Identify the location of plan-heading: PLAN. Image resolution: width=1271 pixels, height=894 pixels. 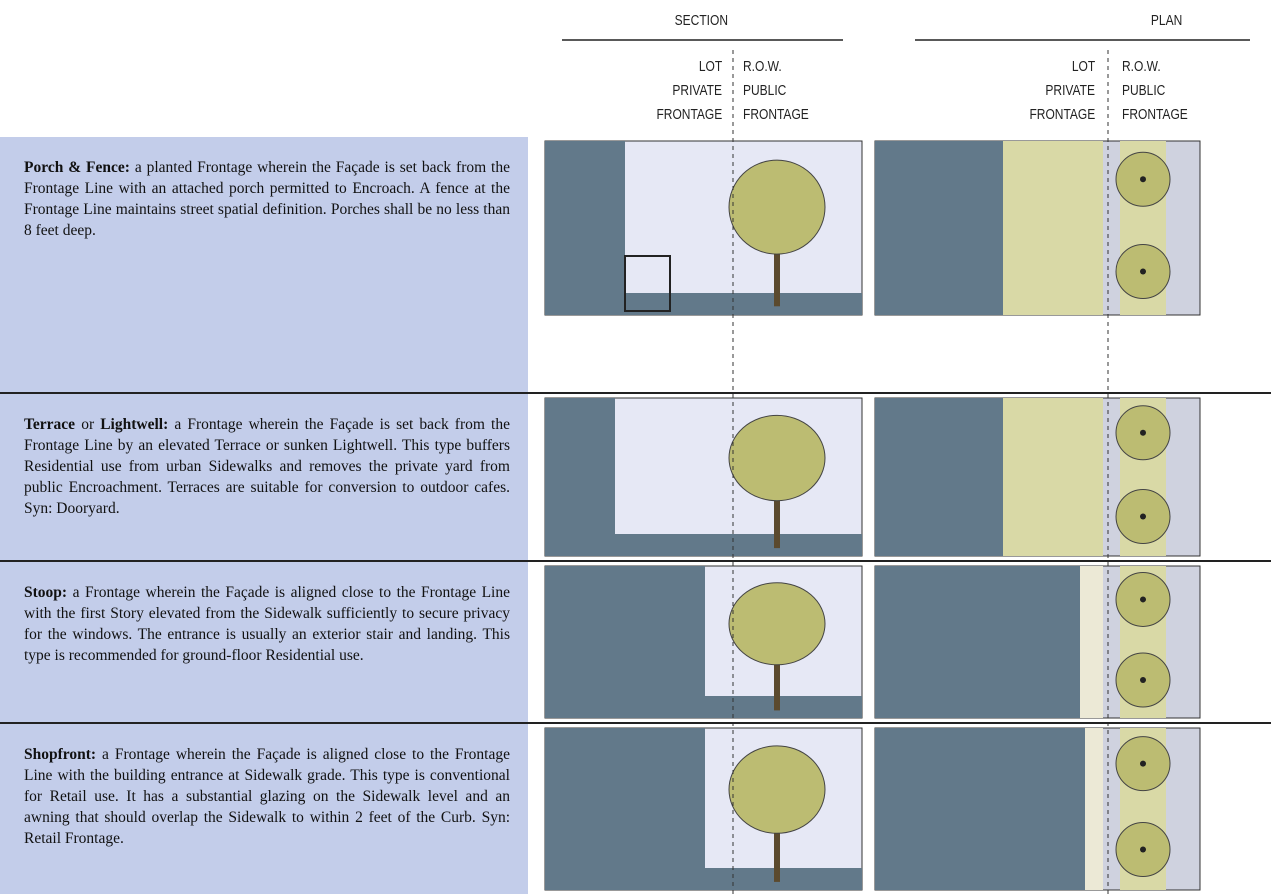
(1166, 20).